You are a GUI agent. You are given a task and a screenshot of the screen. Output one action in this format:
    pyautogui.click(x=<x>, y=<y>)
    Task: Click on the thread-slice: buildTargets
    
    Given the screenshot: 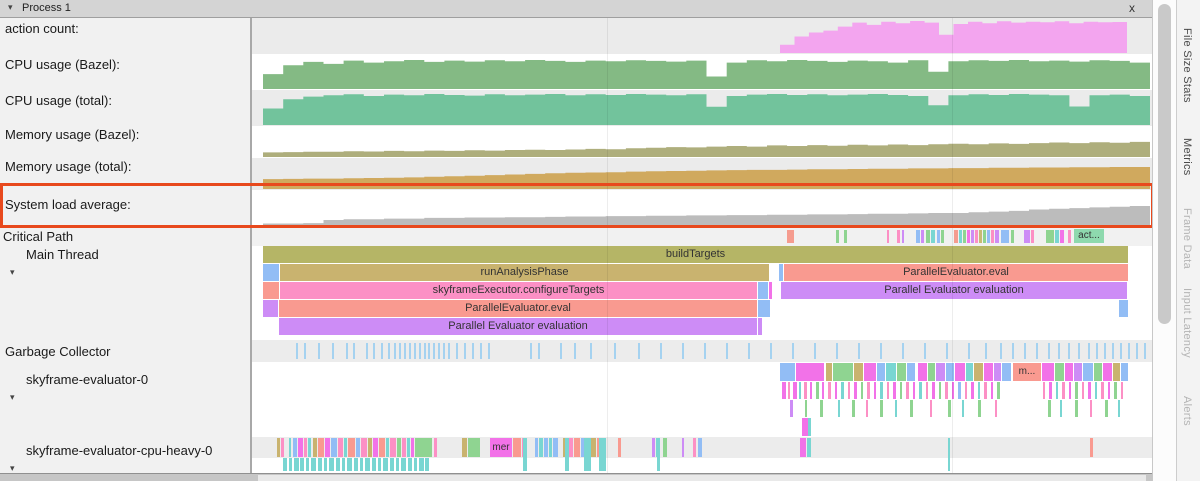 What is the action you would take?
    pyautogui.click(x=695, y=254)
    